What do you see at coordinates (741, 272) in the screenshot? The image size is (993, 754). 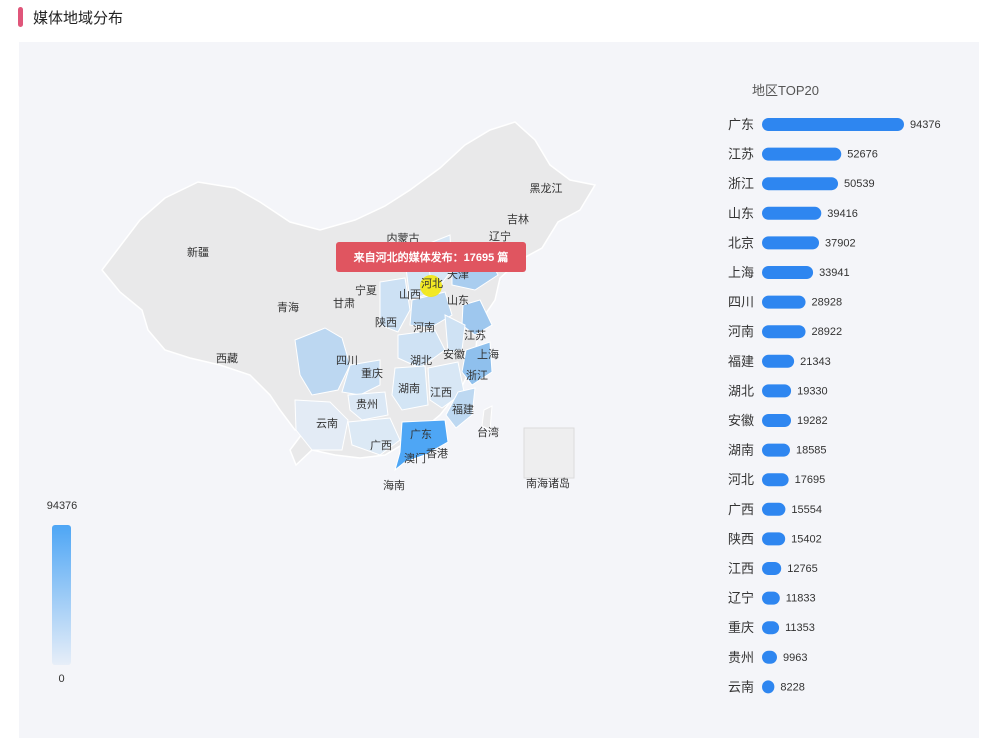 I see `rank-label: 上海` at bounding box center [741, 272].